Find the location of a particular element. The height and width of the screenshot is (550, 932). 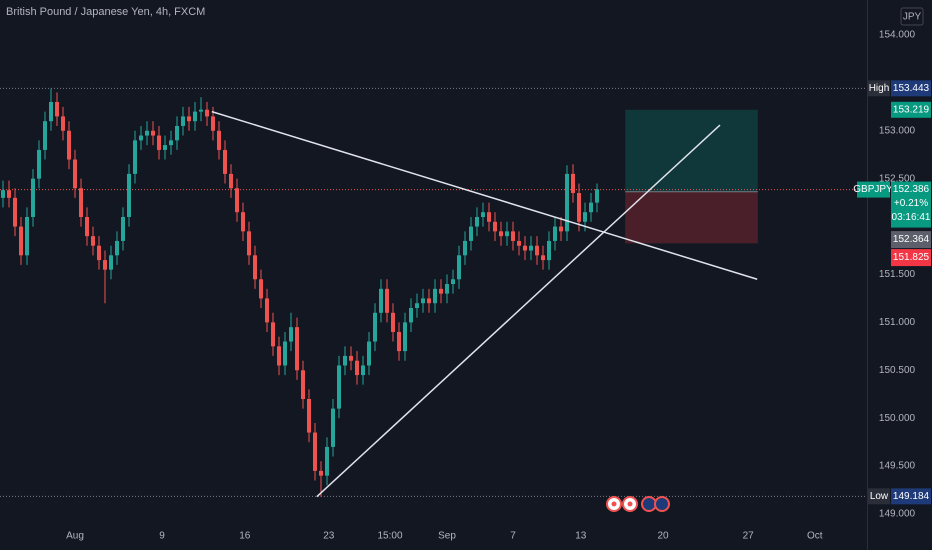

price-change: +0.21% is located at coordinates (911, 203).